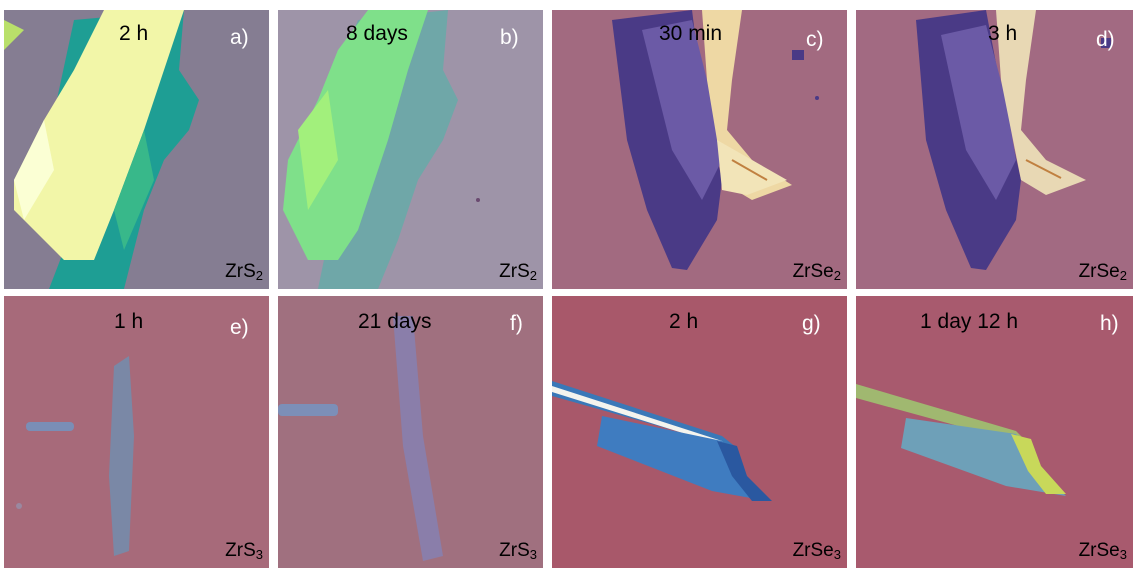  I want to click on panel-f: 21 days f) ZrS3, so click(410, 432).